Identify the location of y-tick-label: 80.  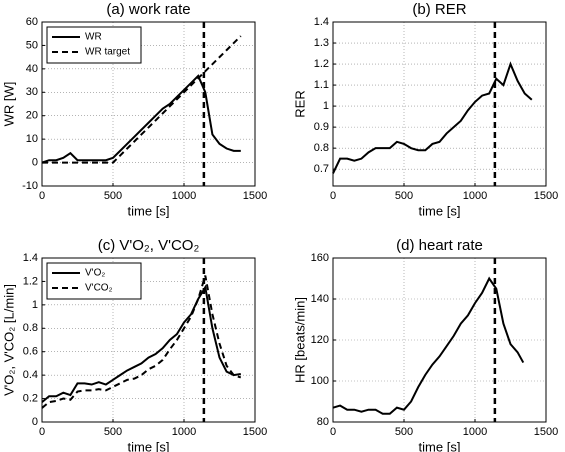
(323, 422).